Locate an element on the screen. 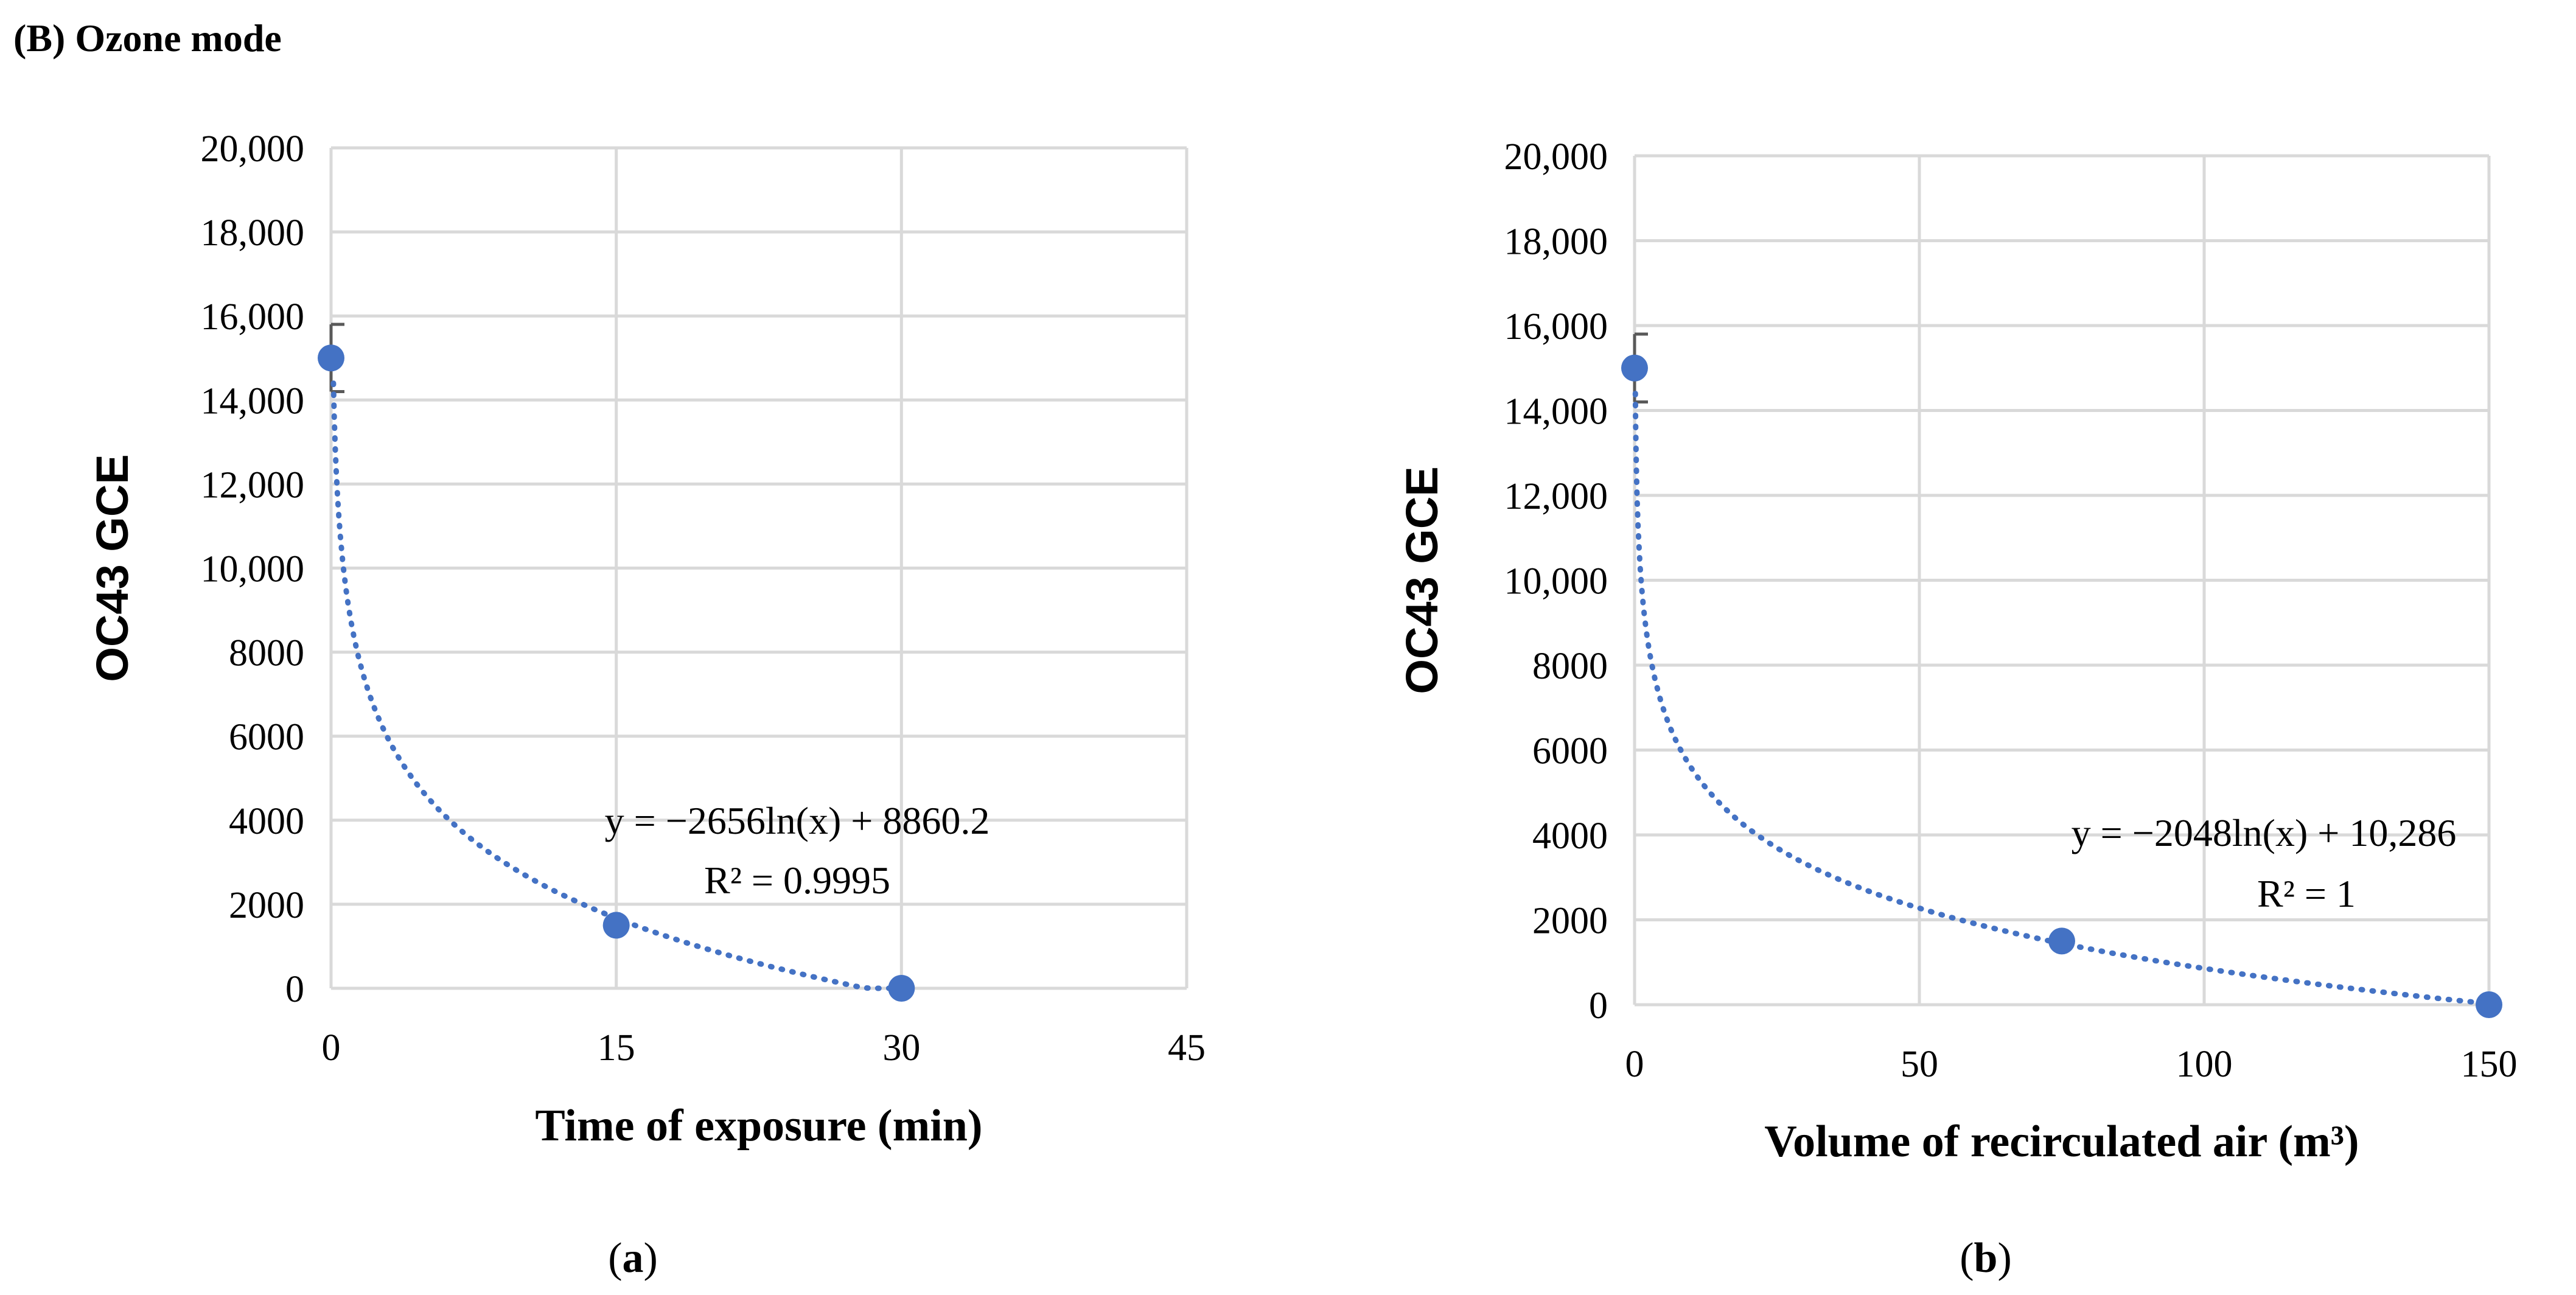  trendline-equation: y = −2656ln(x) + 8860.2 is located at coordinates (797, 820).